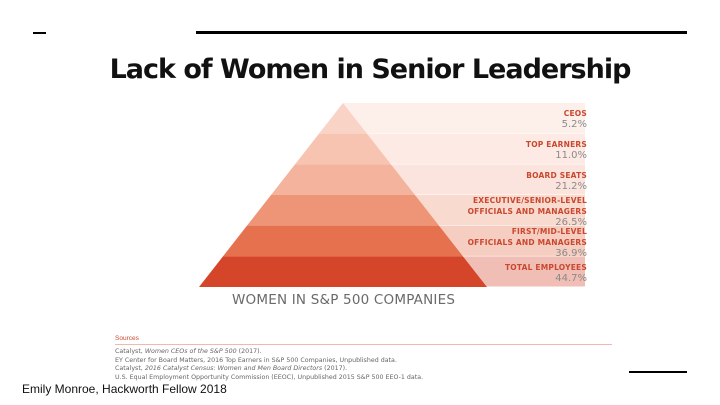  What do you see at coordinates (575, 114) in the screenshot?
I see `level-category: CEOS` at bounding box center [575, 114].